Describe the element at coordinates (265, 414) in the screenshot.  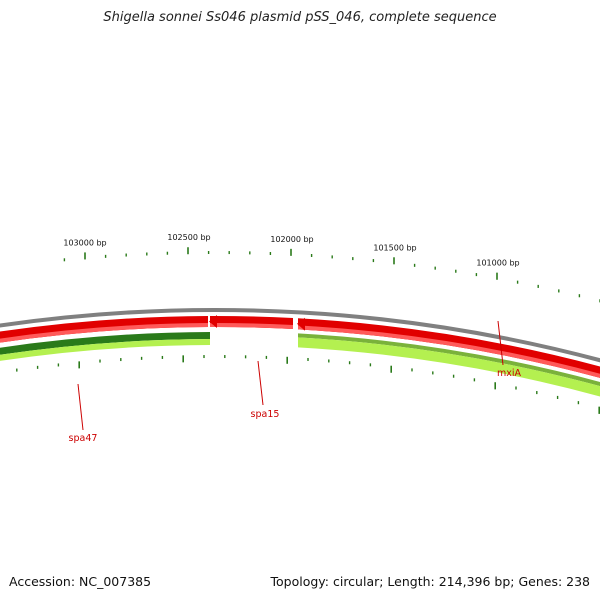
I see `gene-label-spa15: spa15` at that location.